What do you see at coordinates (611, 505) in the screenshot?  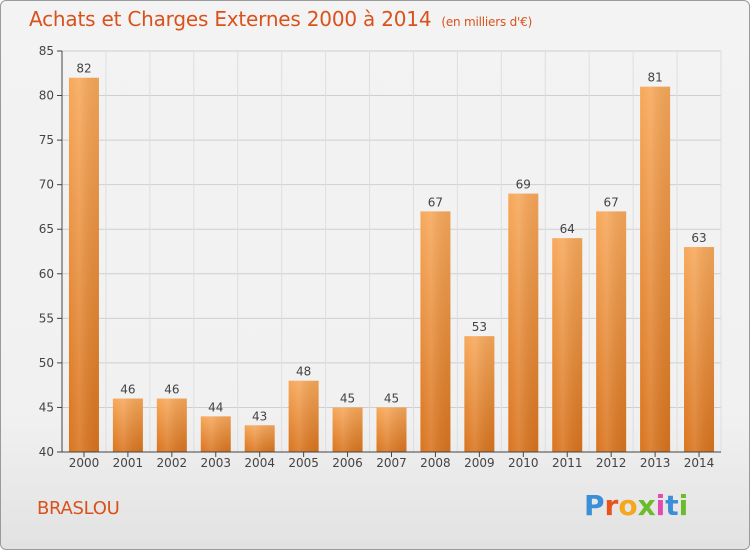 I see `logo-letter: r` at bounding box center [611, 505].